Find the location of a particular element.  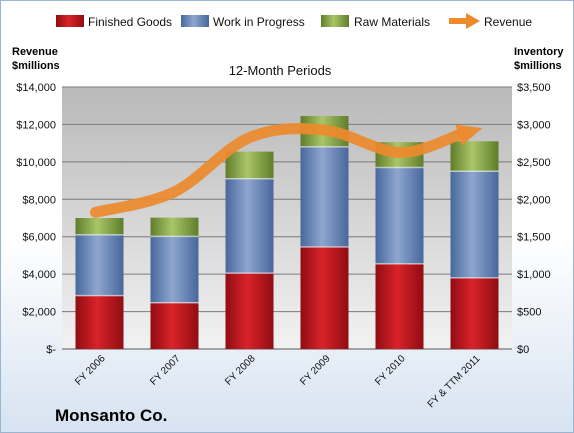

legend-label-revenue: Revenue is located at coordinates (508, 22).